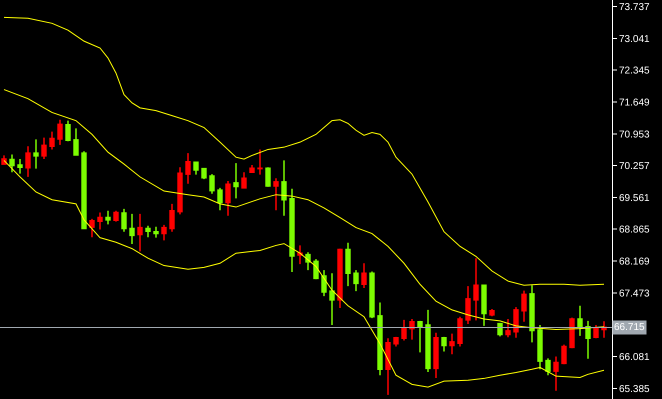 The width and height of the screenshot is (662, 399). Describe the element at coordinates (634, 71) in the screenshot. I see `y-tick-label: 72.345` at that location.